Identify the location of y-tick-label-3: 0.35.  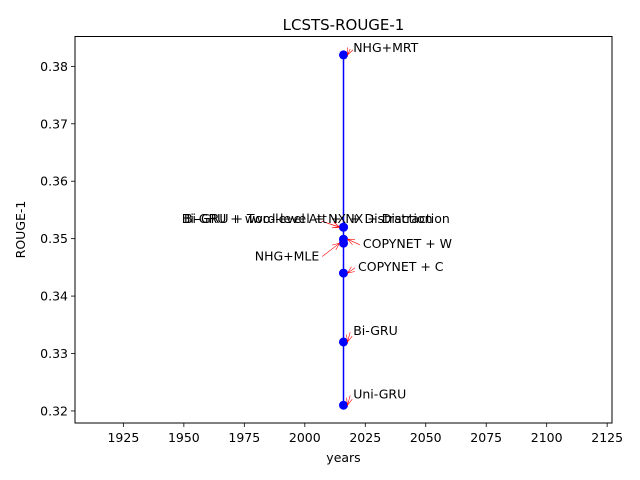
(54, 238).